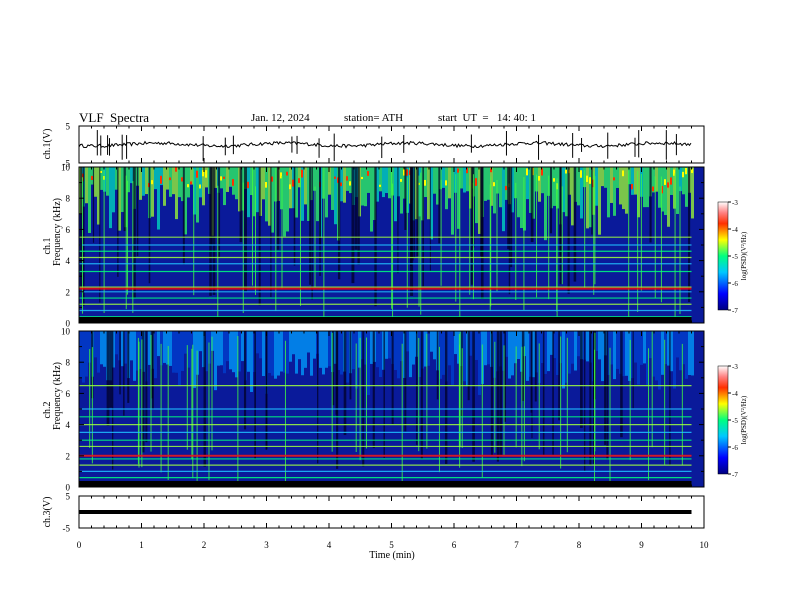  What do you see at coordinates (47, 144) in the screenshot?
I see `ch1-ylabel: ch.1(V)` at bounding box center [47, 144].